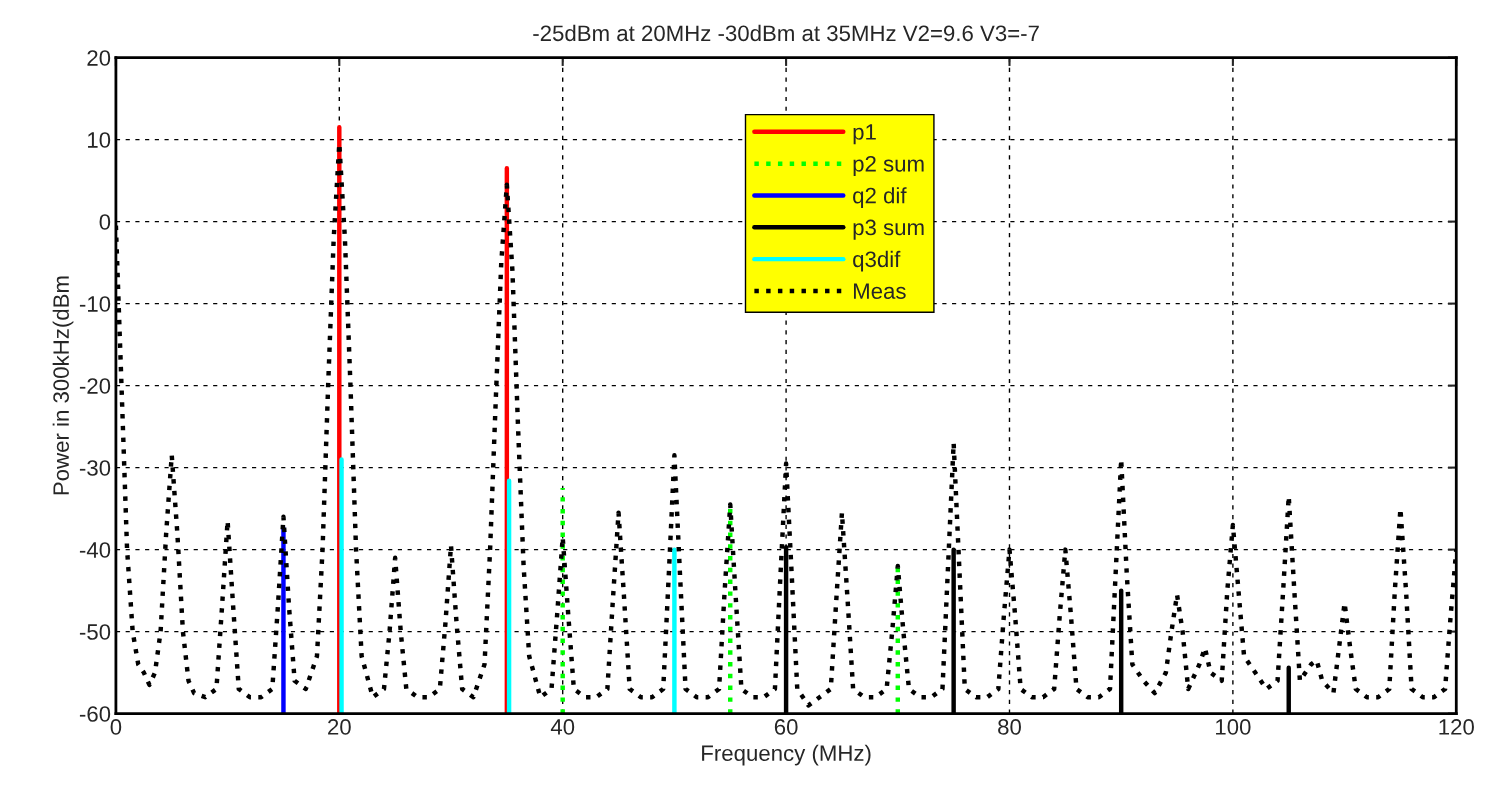 The width and height of the screenshot is (1486, 800). I want to click on chart-title: -25dBm at 20MHz -30dBm at 35MHz V2=9.6 V3=-7, so click(786, 33).